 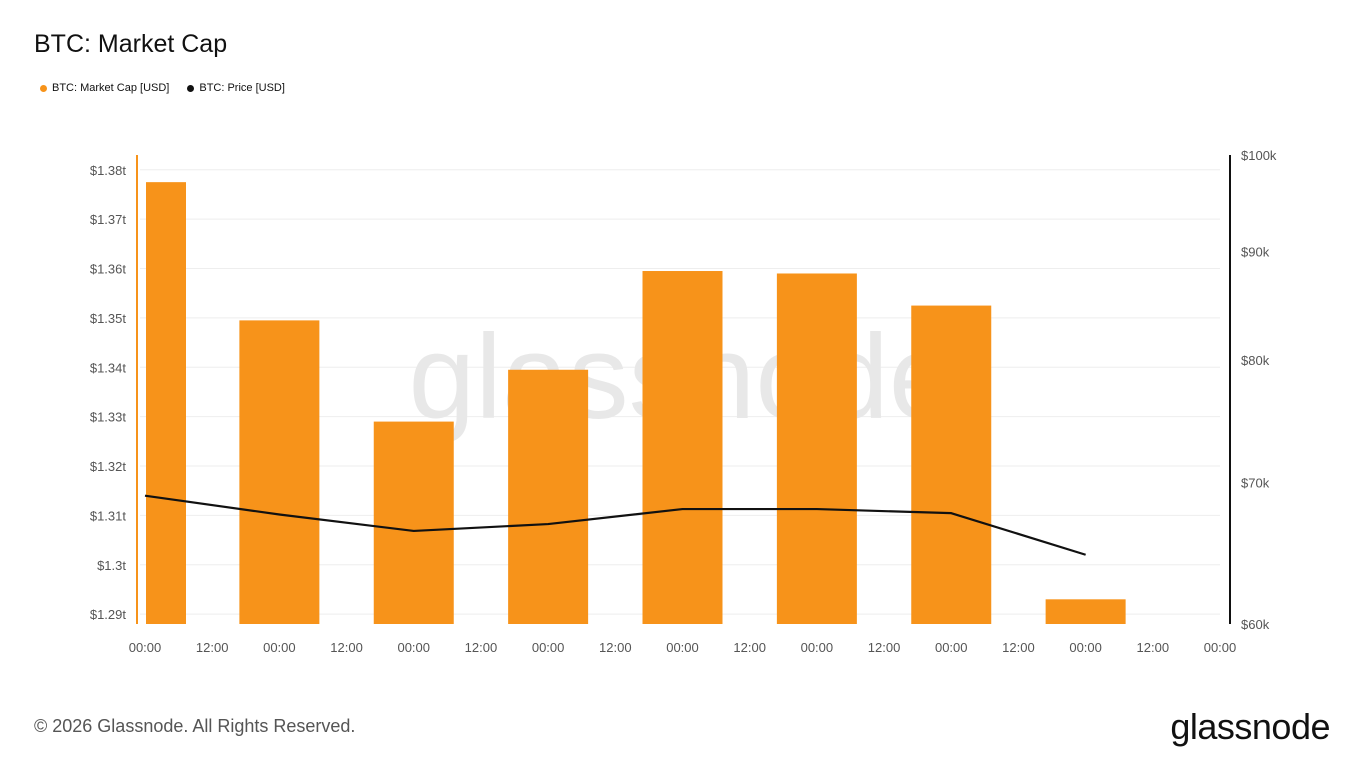 I want to click on right-tick-label: $70k, so click(x=1255, y=482).